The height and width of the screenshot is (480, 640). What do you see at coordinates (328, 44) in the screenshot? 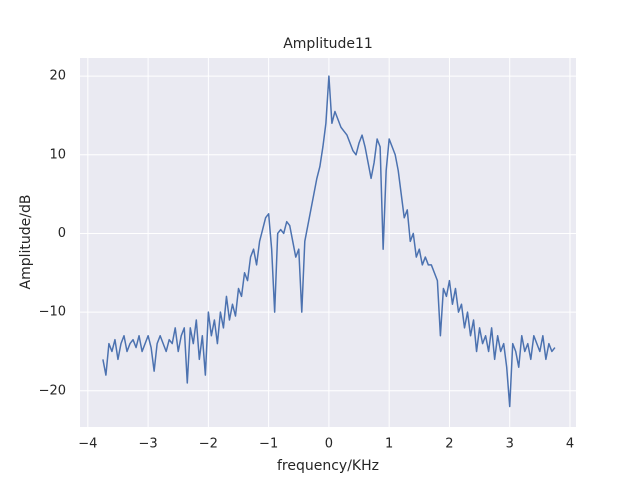
I see `chart-title: Amplitude11` at bounding box center [328, 44].